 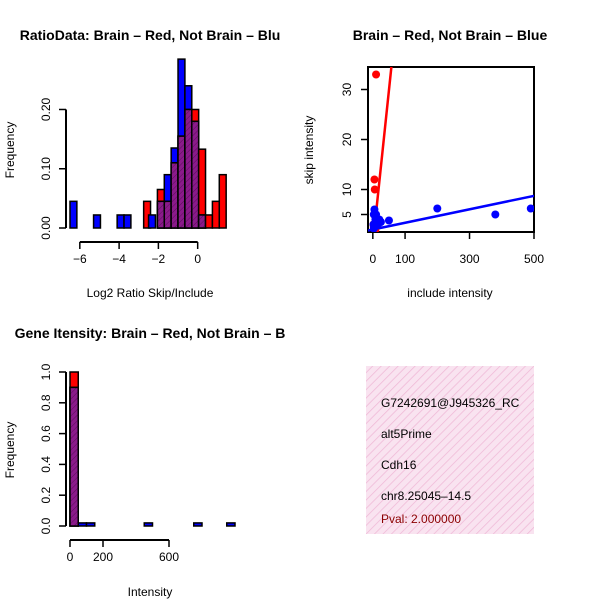 I want to click on ratio-histogram-xlabel: Log2 Ratio Skip/Include, so click(x=150, y=293).